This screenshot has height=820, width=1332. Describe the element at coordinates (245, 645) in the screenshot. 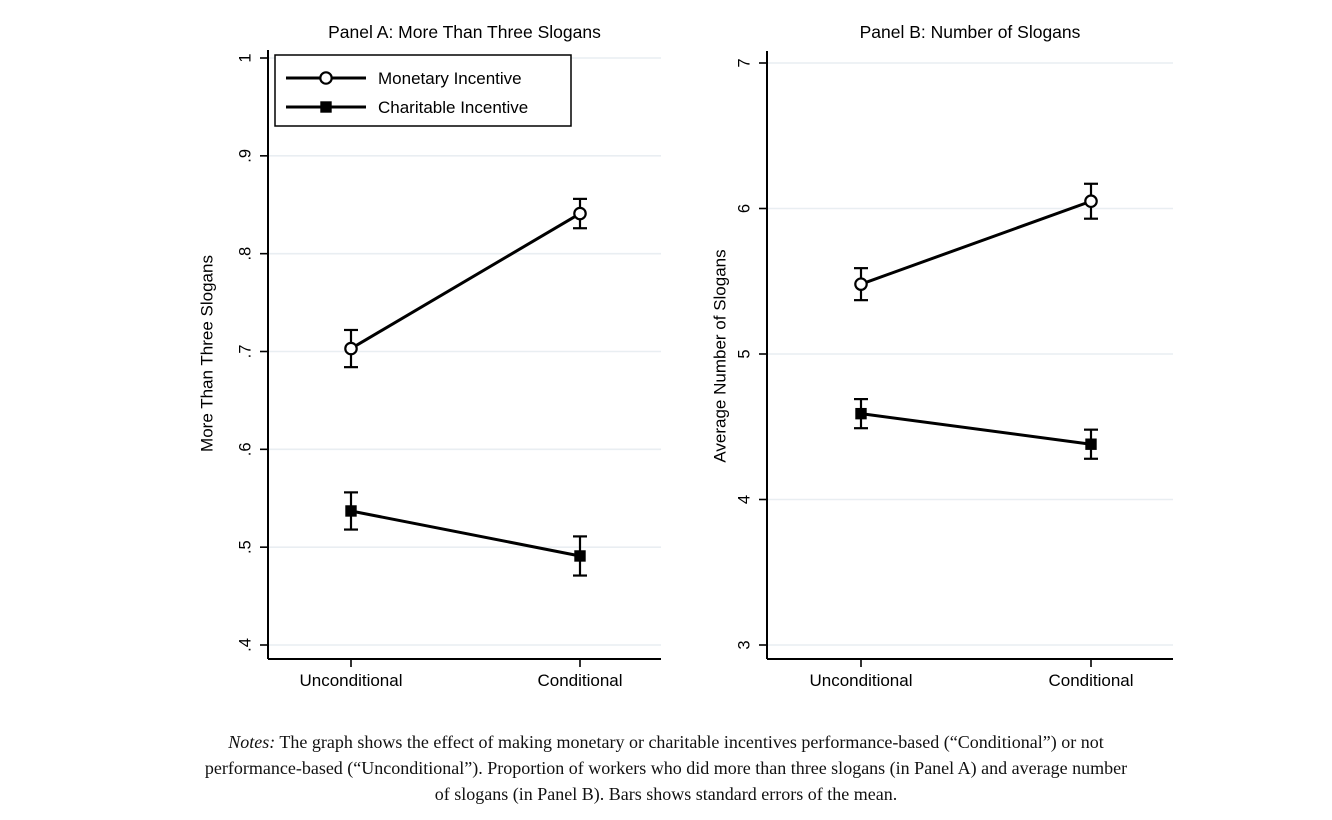

I see `panel-a-y-tick-label: .4` at that location.